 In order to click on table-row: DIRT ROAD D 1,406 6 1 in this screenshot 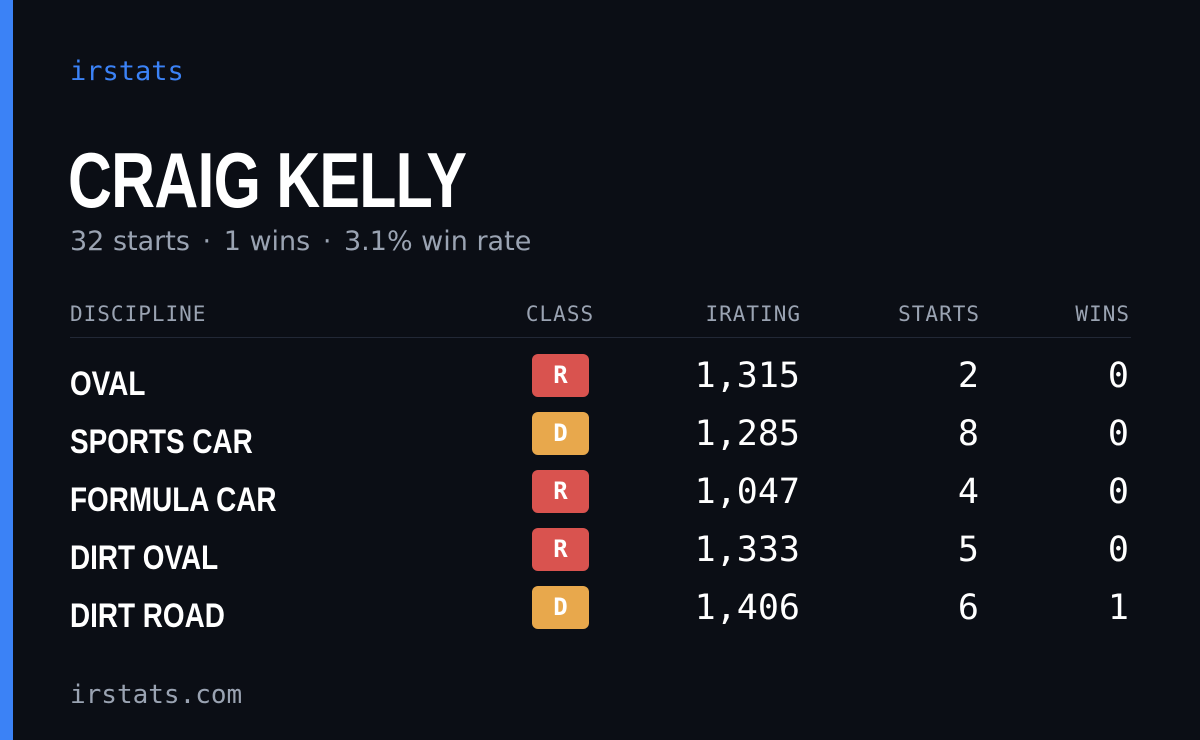, I will do `click(600, 615)`.